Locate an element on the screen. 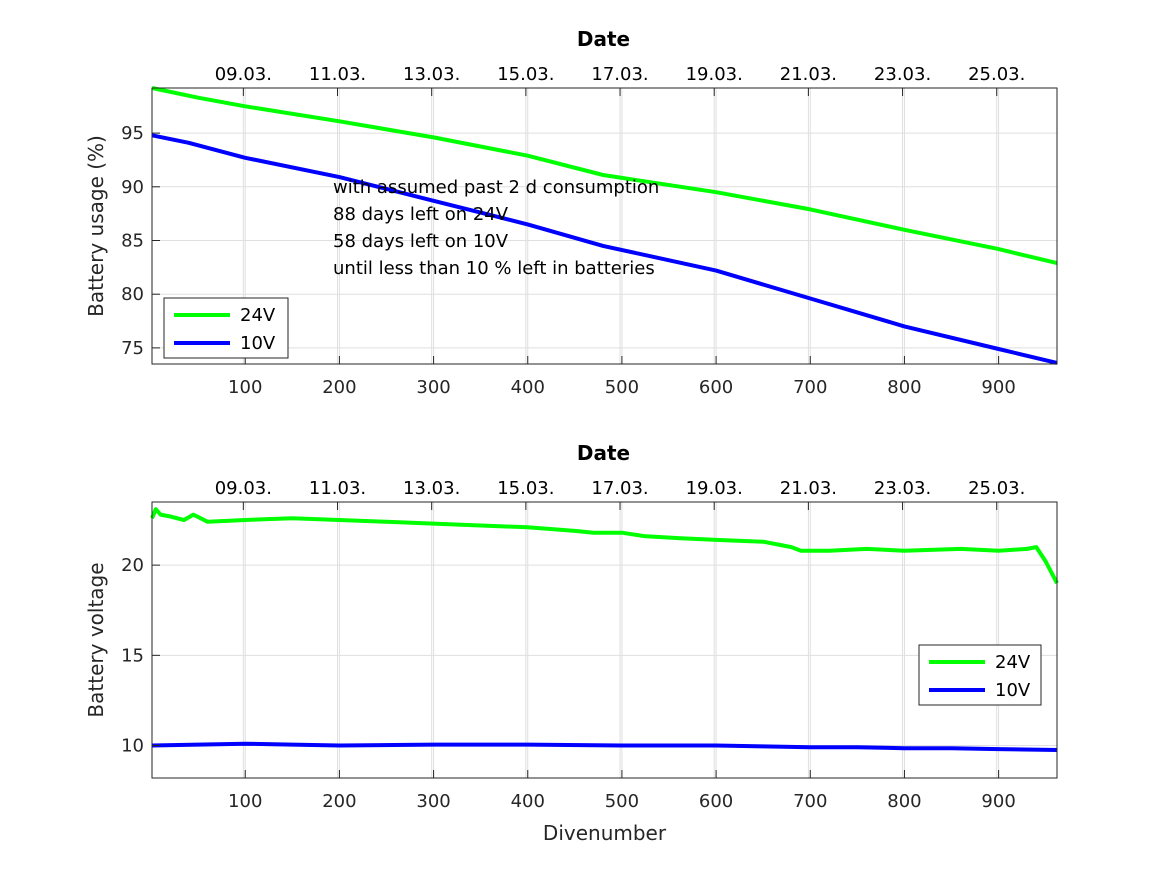 This screenshot has width=1167, height=879. y-tick-label: 90 is located at coordinates (132, 187).